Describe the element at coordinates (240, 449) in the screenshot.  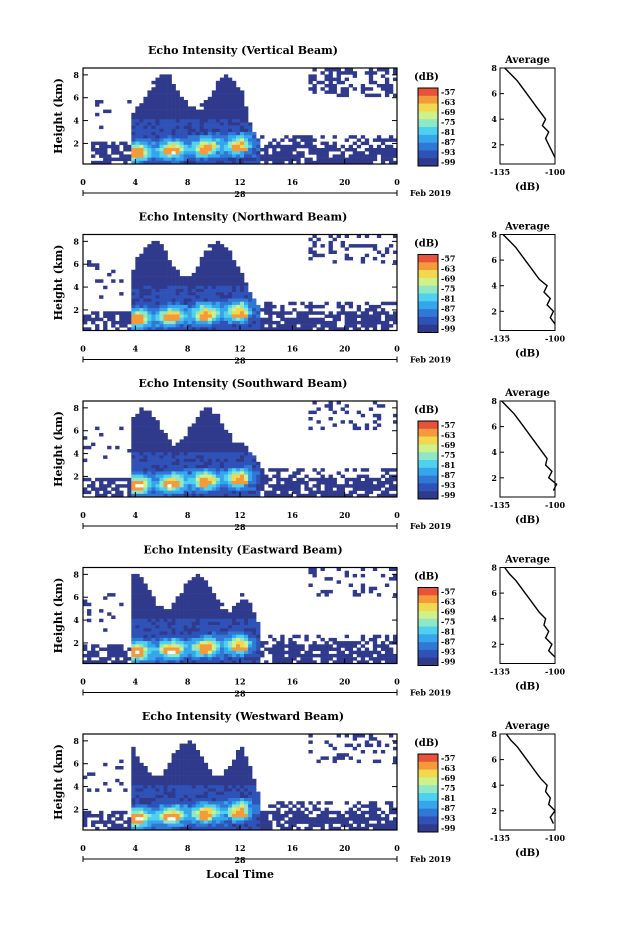
I see `heatmap-cells` at that location.